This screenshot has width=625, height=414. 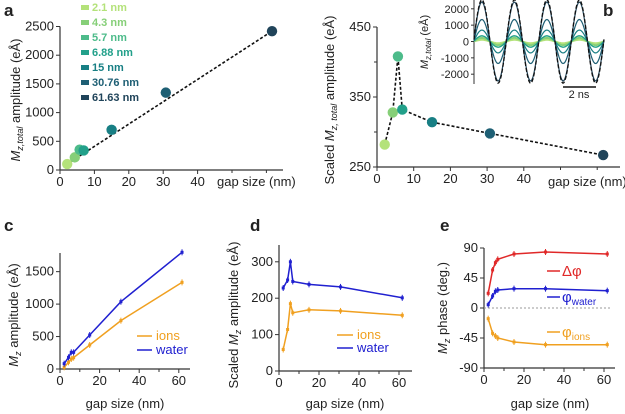 I want to click on y-axis-label: Mz phase (deg.), so click(x=443, y=308).